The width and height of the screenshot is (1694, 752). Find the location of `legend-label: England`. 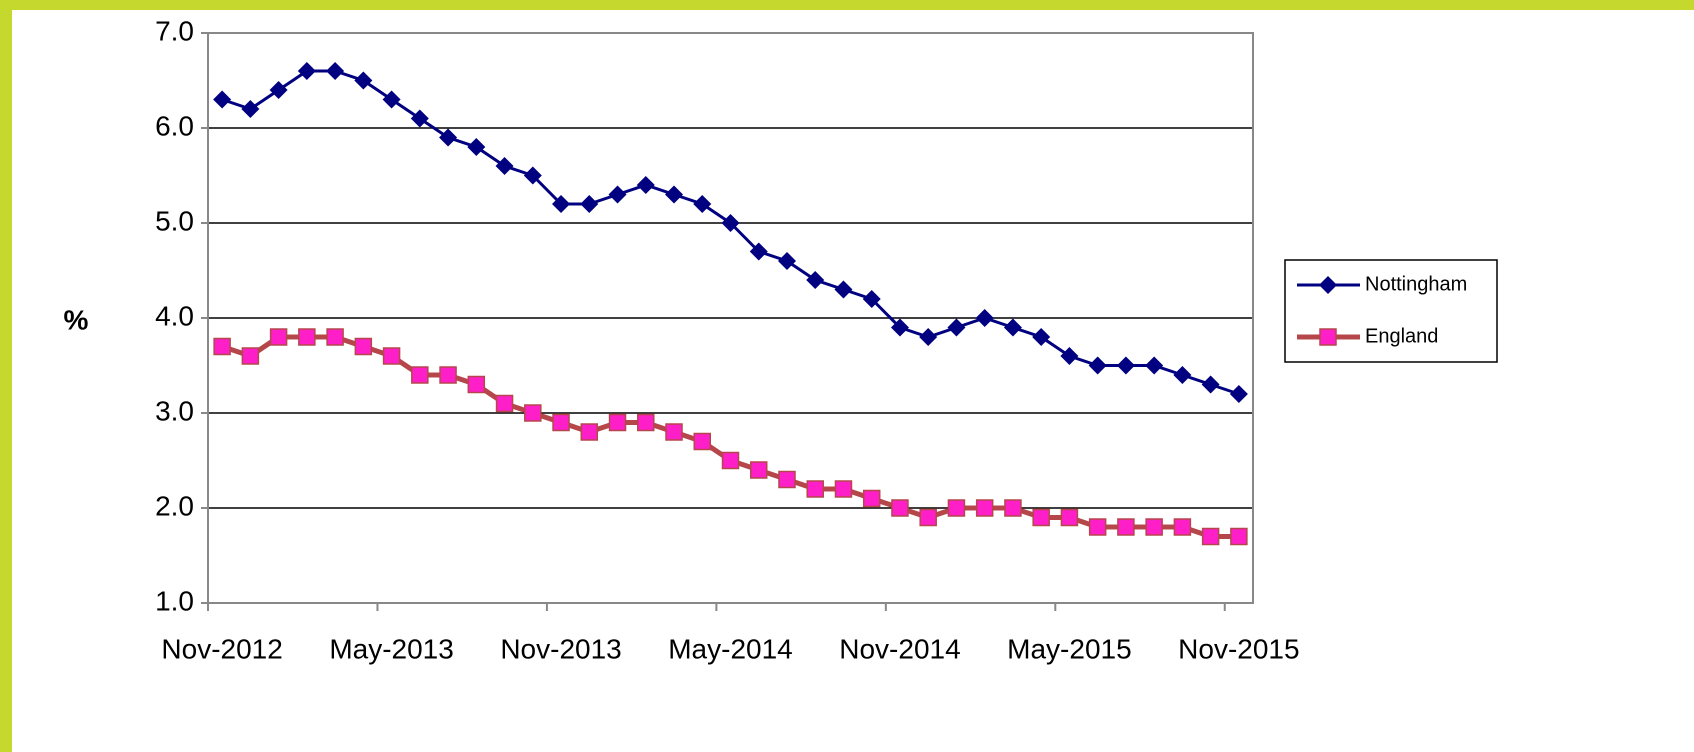

legend-label: England is located at coordinates (1401, 336).